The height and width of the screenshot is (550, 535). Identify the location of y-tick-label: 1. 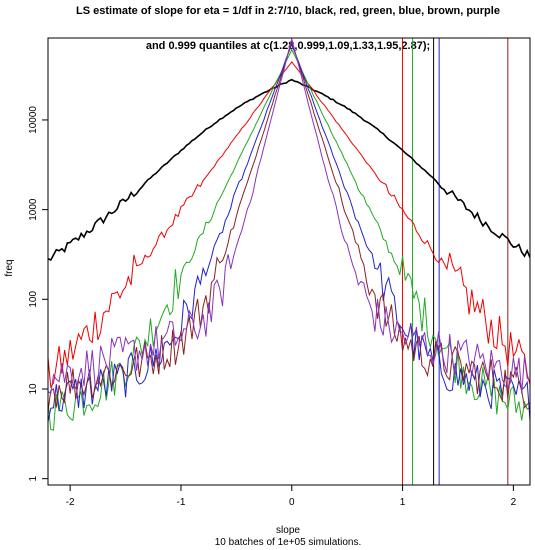
(33, 478).